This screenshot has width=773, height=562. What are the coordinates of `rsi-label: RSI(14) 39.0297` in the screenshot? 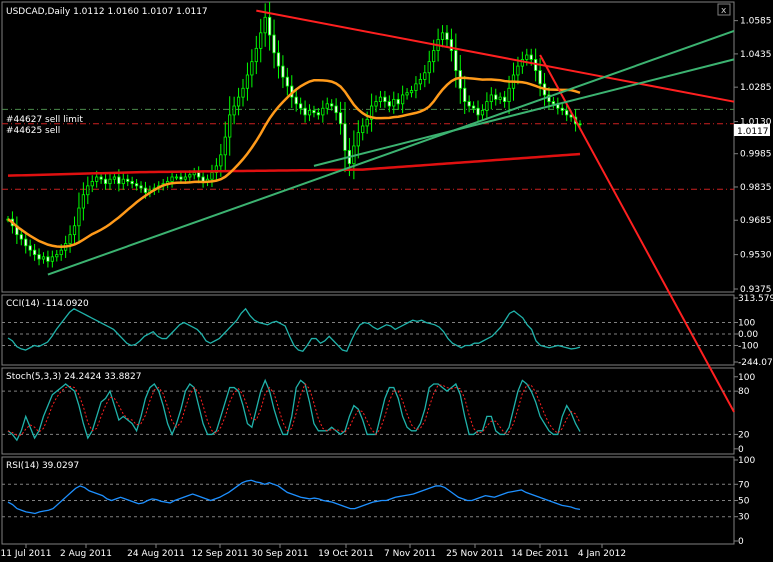 It's located at (42, 466).